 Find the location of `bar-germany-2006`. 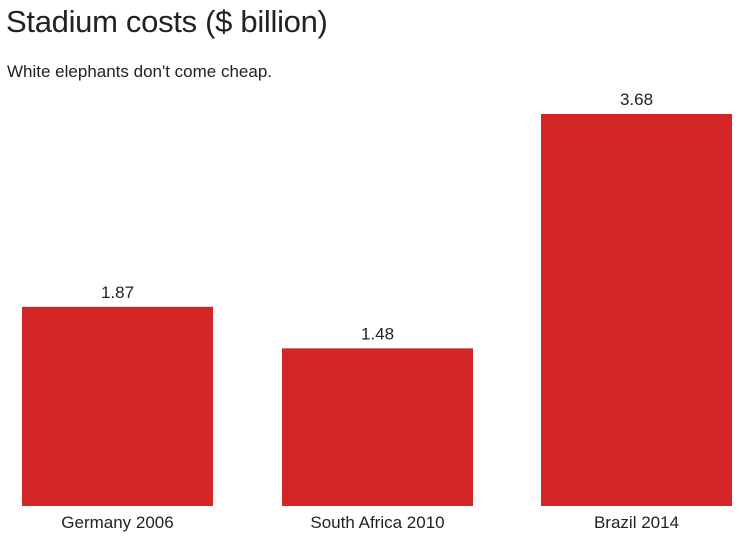

bar-germany-2006 is located at coordinates (117, 406).